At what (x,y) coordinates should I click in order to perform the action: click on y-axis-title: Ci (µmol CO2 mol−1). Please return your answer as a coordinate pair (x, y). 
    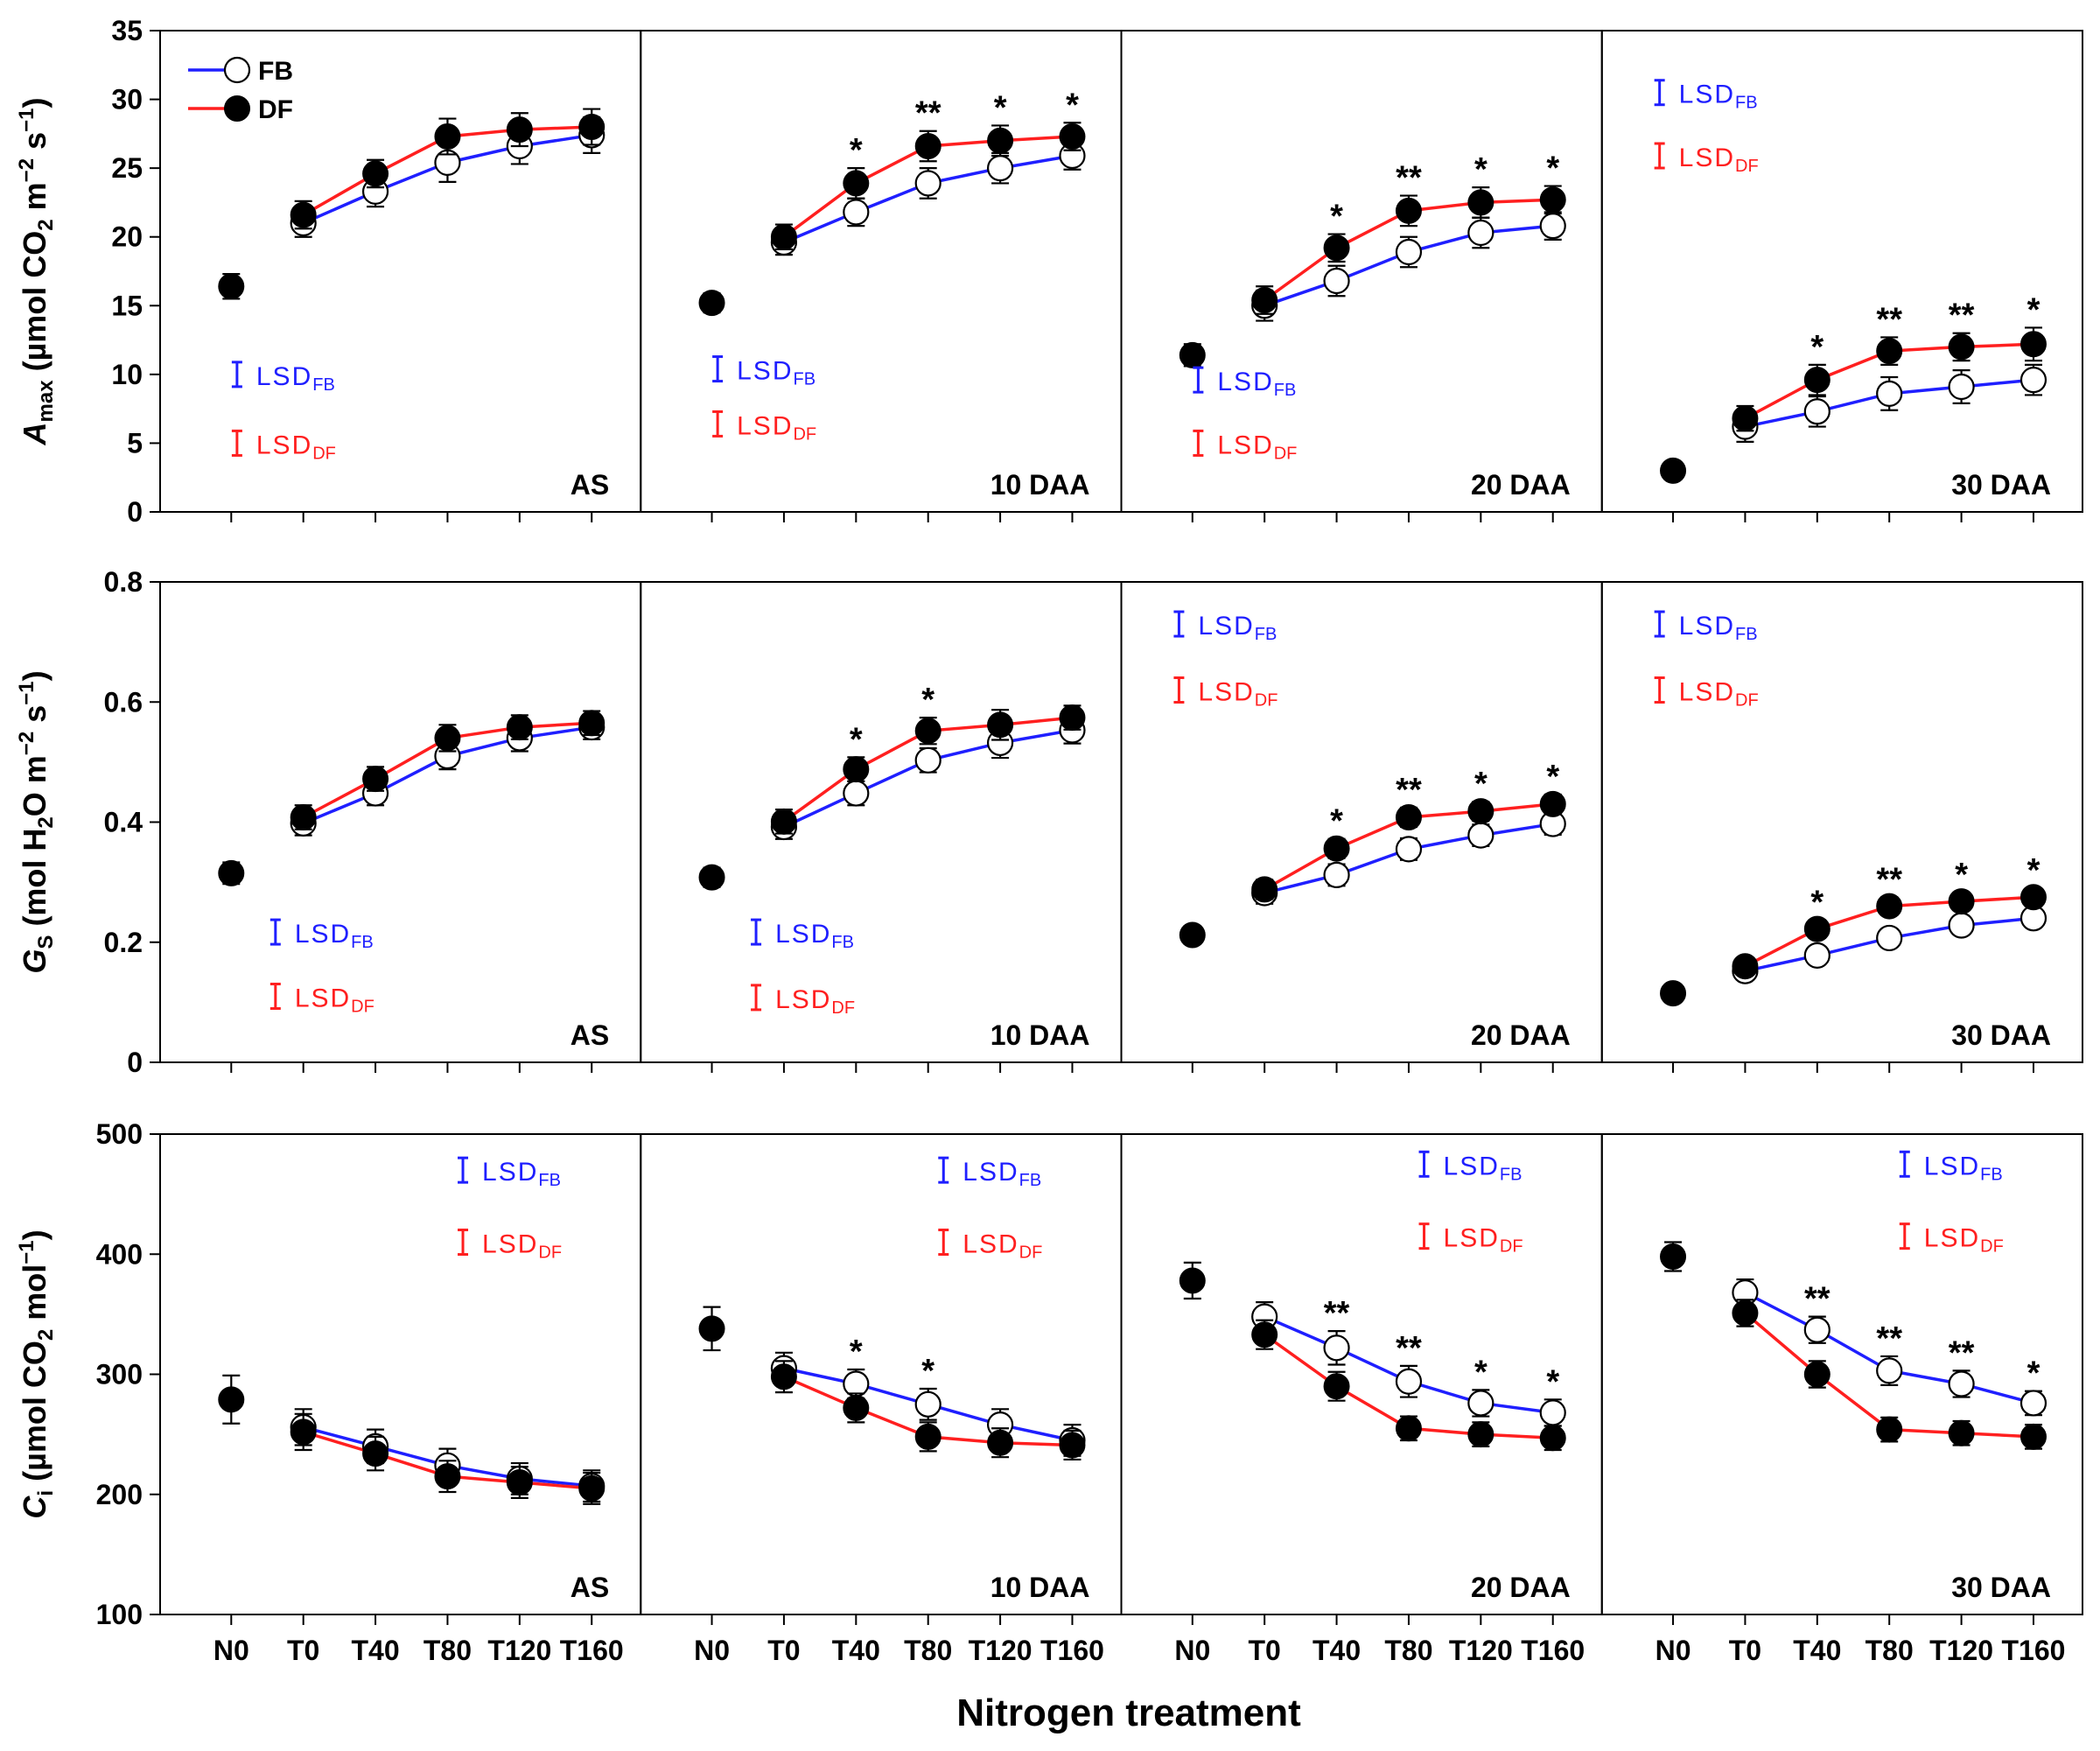
    Looking at the image, I should click on (36, 1373).